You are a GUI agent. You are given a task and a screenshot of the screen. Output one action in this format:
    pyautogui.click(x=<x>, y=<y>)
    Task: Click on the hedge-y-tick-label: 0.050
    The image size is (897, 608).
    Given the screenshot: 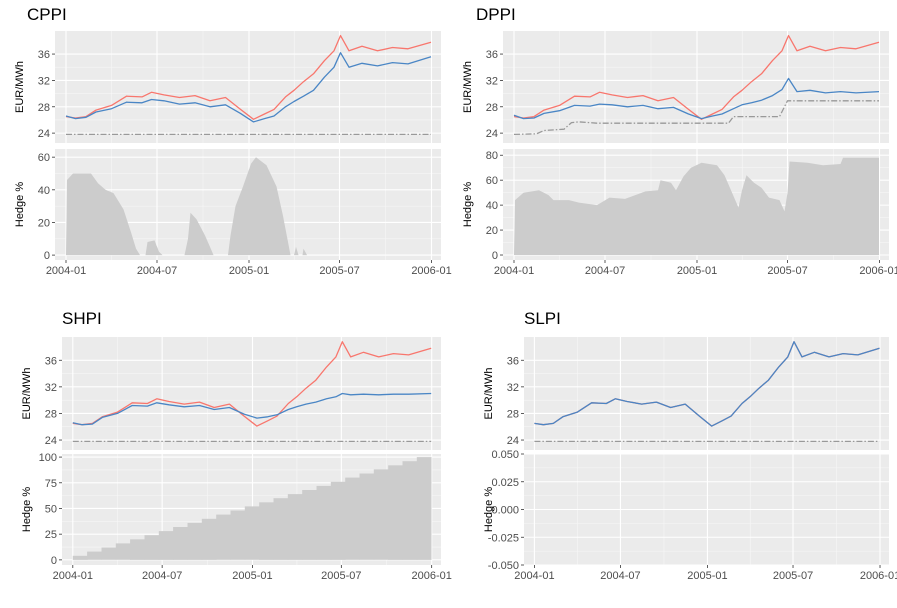 What is the action you would take?
    pyautogui.click(x=505, y=455)
    